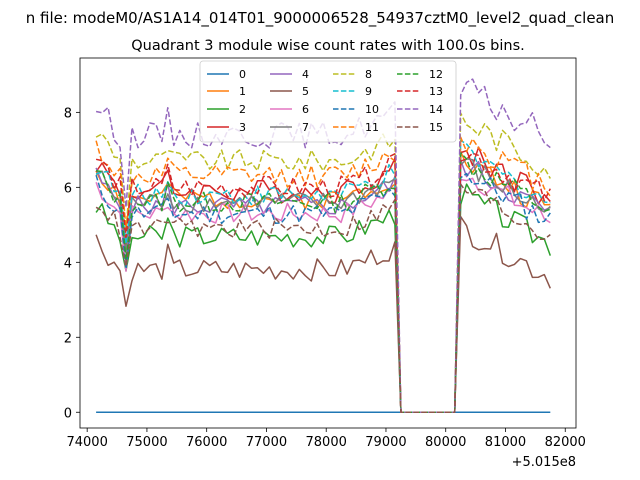  Describe the element at coordinates (436, 91) in the screenshot. I see `legend-label-13: 13` at that location.